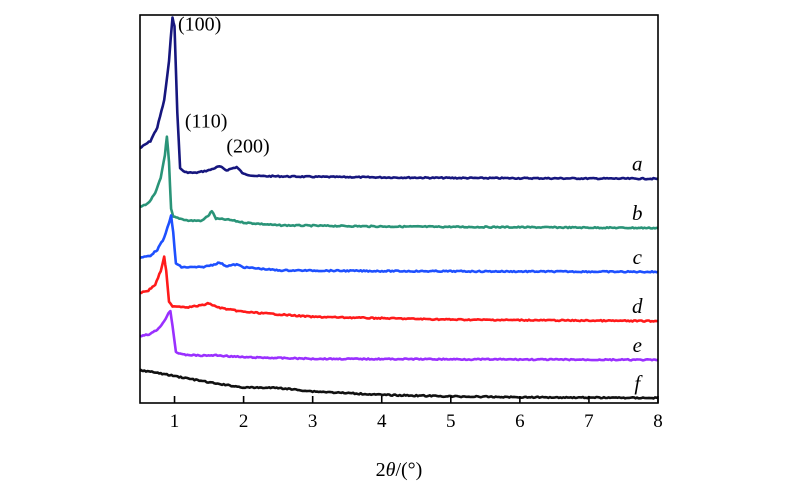  Describe the element at coordinates (637, 306) in the screenshot. I see `series-label-d: d` at that location.